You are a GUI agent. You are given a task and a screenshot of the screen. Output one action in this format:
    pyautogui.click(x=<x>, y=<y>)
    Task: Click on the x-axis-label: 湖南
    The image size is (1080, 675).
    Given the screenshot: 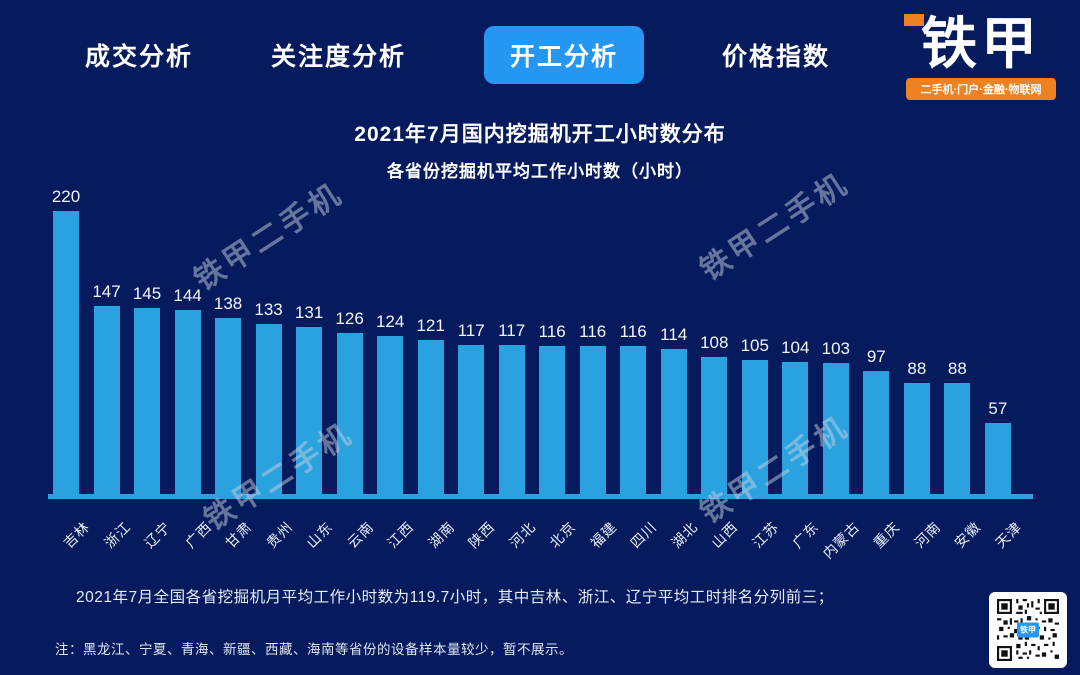 What is the action you would take?
    pyautogui.click(x=441, y=534)
    